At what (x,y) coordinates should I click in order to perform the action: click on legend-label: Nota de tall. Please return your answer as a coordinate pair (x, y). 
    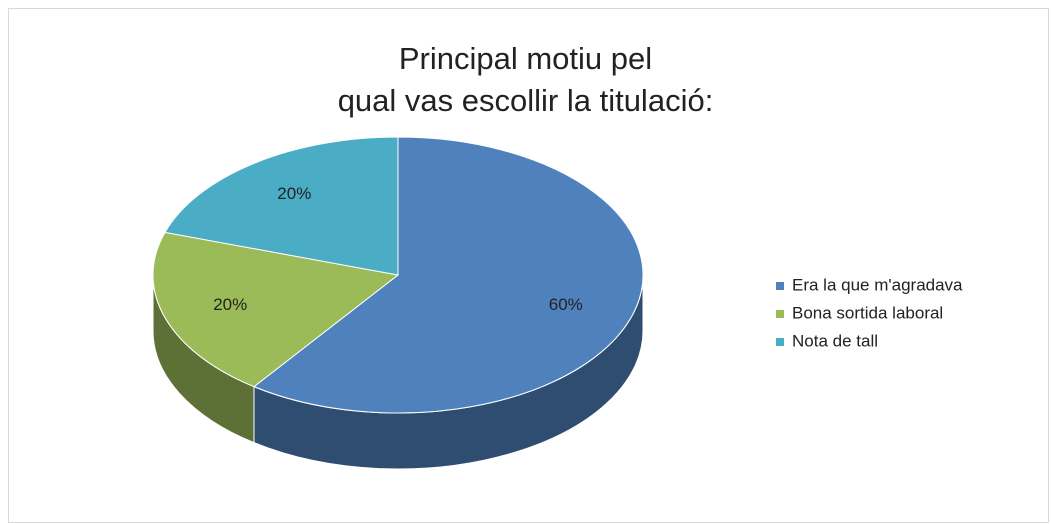
    Looking at the image, I should click on (835, 340).